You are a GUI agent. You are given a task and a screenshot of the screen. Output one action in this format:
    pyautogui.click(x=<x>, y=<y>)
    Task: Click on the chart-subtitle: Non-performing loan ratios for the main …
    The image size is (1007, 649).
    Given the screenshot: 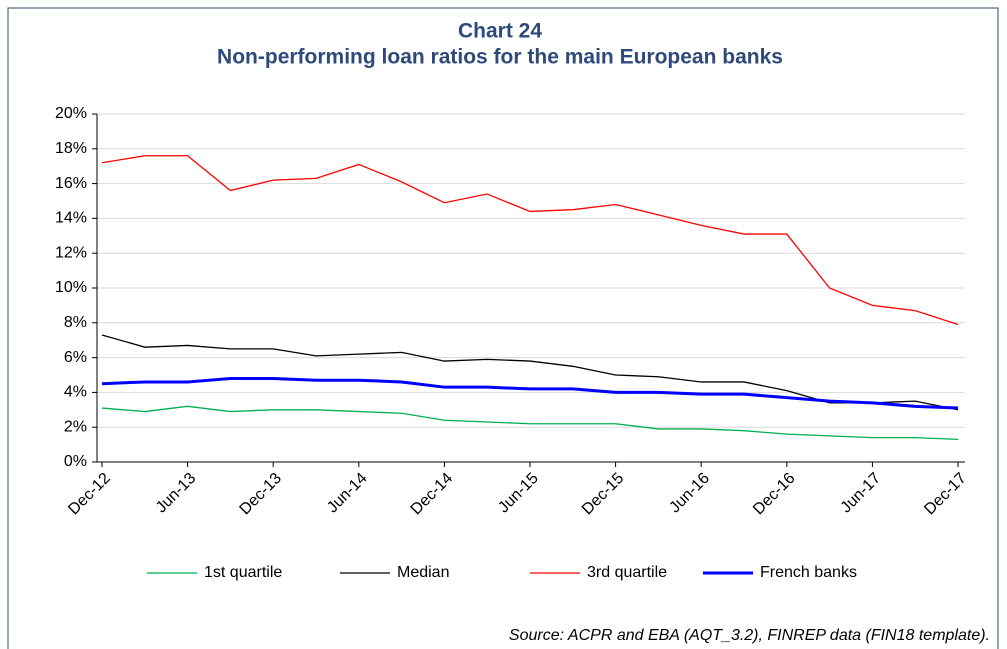 What is the action you would take?
    pyautogui.click(x=500, y=57)
    